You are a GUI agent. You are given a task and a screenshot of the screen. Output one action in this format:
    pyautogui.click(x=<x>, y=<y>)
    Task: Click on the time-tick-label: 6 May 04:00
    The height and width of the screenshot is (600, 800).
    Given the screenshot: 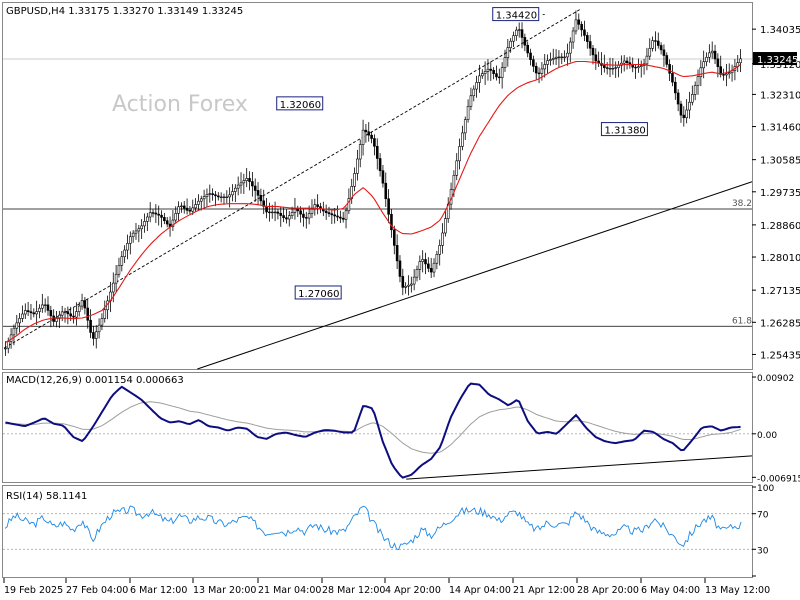 What is the action you would take?
    pyautogui.click(x=670, y=590)
    